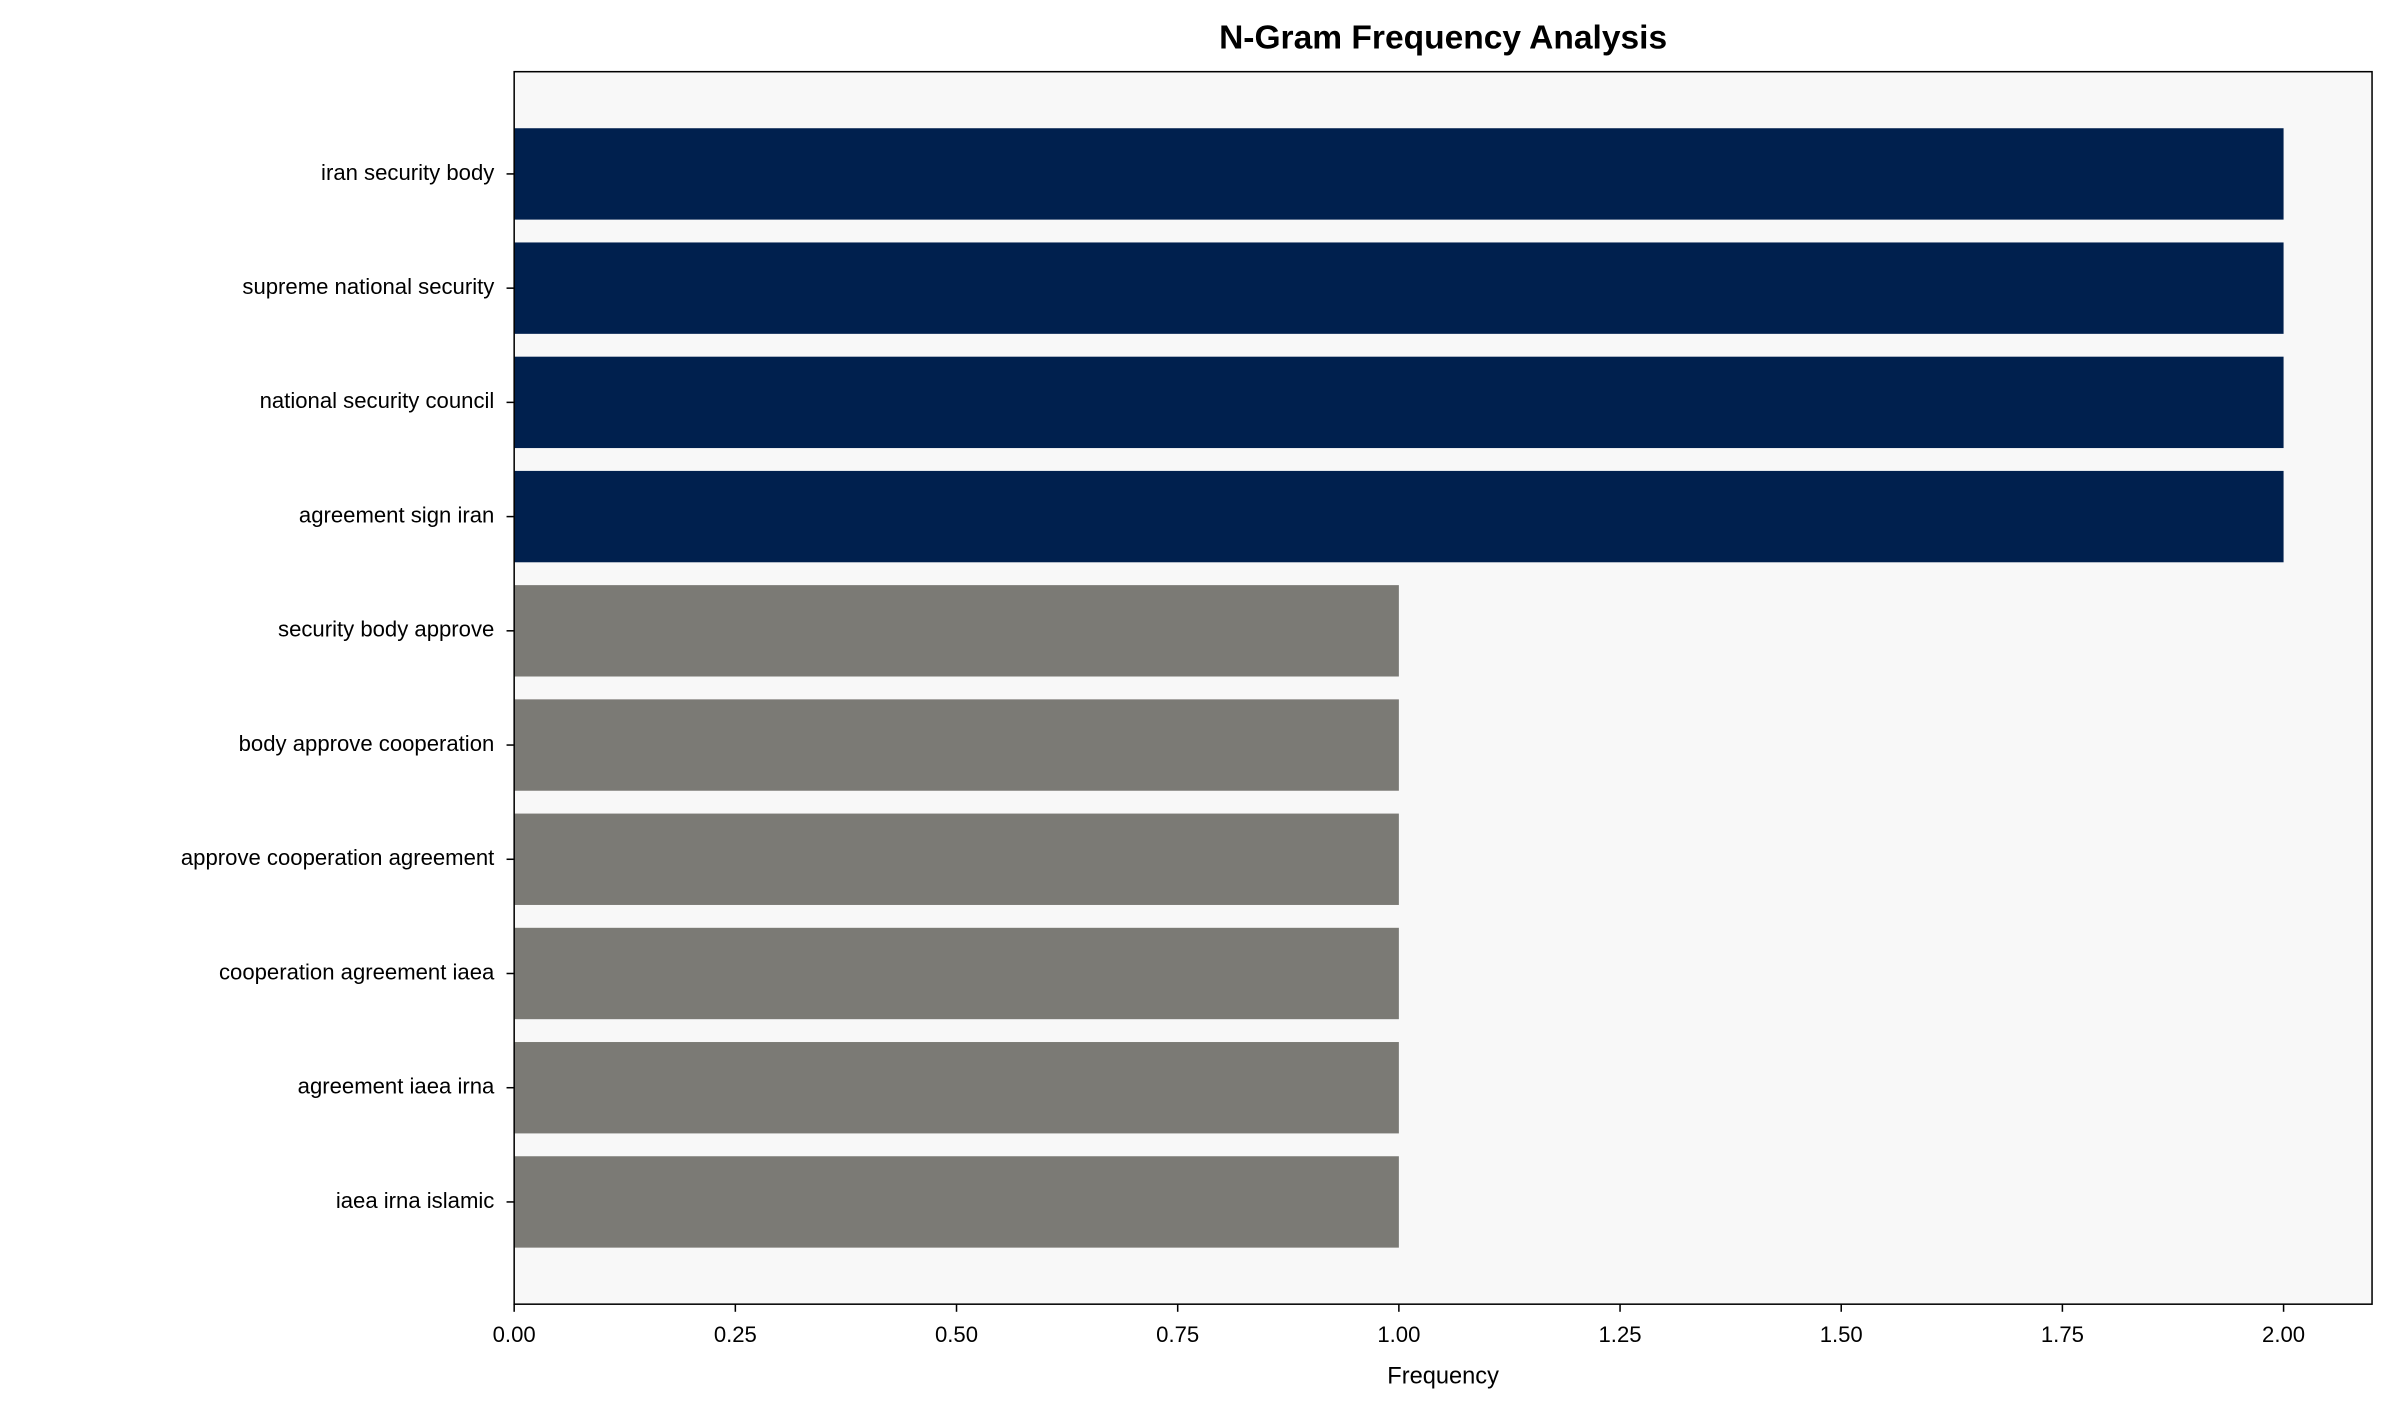  What do you see at coordinates (396, 1086) in the screenshot?
I see `y-tick-label: agreement iaea irna` at bounding box center [396, 1086].